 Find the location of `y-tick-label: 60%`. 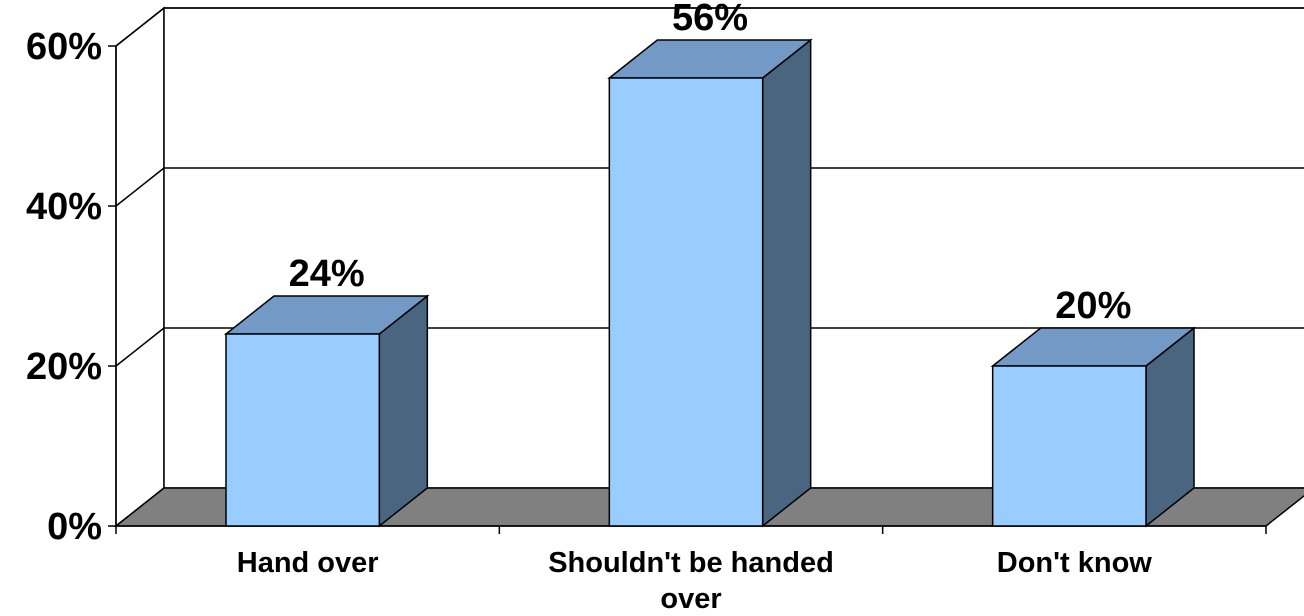

y-tick-label: 60% is located at coordinates (64, 47).